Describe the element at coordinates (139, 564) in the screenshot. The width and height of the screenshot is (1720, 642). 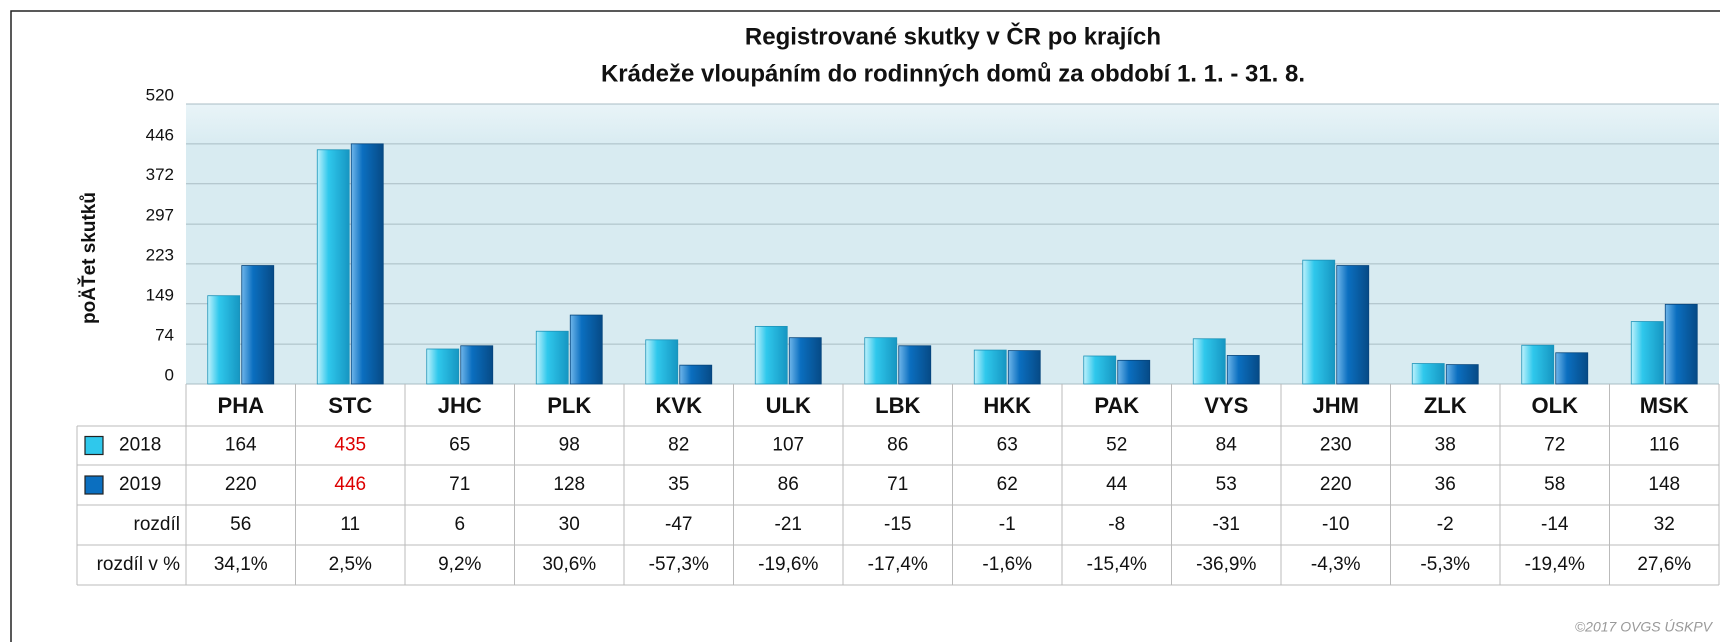
I see `row-label: rozdíl v %` at that location.